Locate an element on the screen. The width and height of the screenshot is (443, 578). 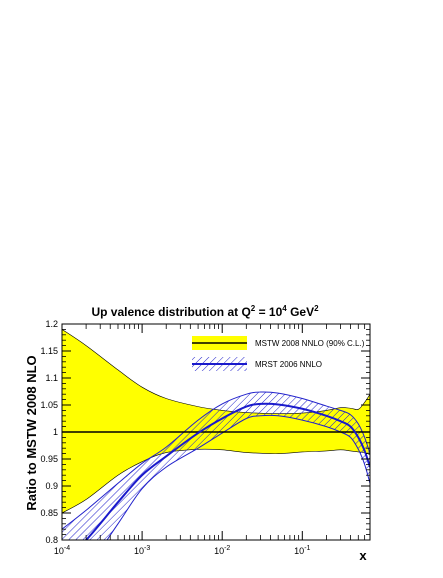
y-tick-label: 1.15 is located at coordinates (49, 351).